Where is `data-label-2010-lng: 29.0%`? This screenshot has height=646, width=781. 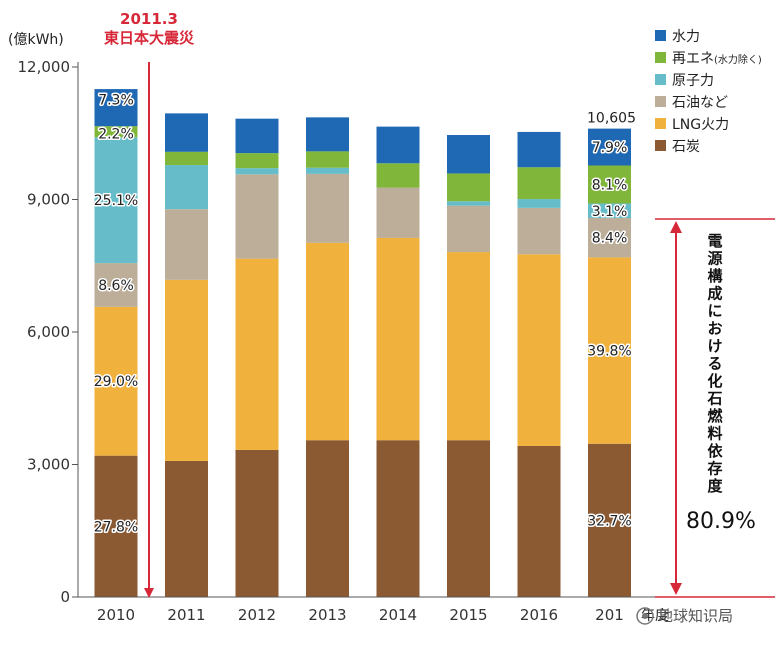
data-label-2010-lng: 29.0% is located at coordinates (116, 382).